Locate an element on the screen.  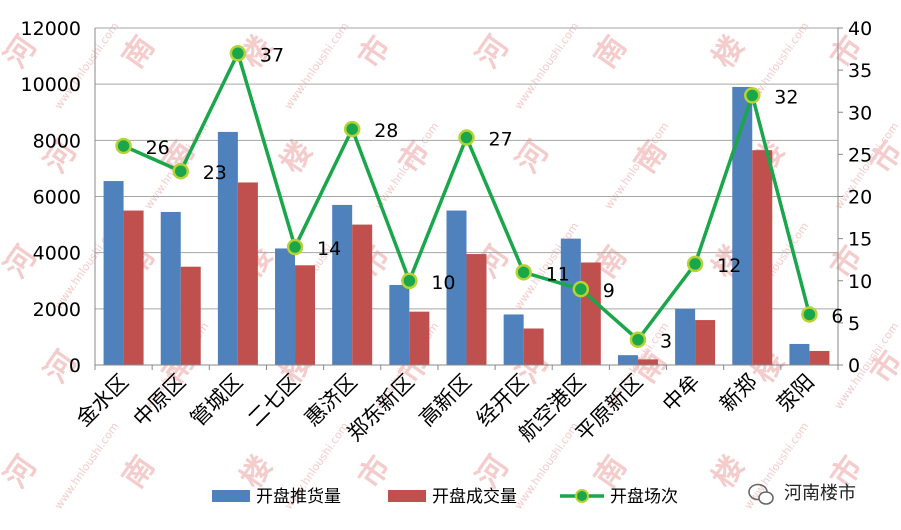
right-axis-ticks: 0 5 10 15 20 25 30 35 40 is located at coordinates (855, 197).